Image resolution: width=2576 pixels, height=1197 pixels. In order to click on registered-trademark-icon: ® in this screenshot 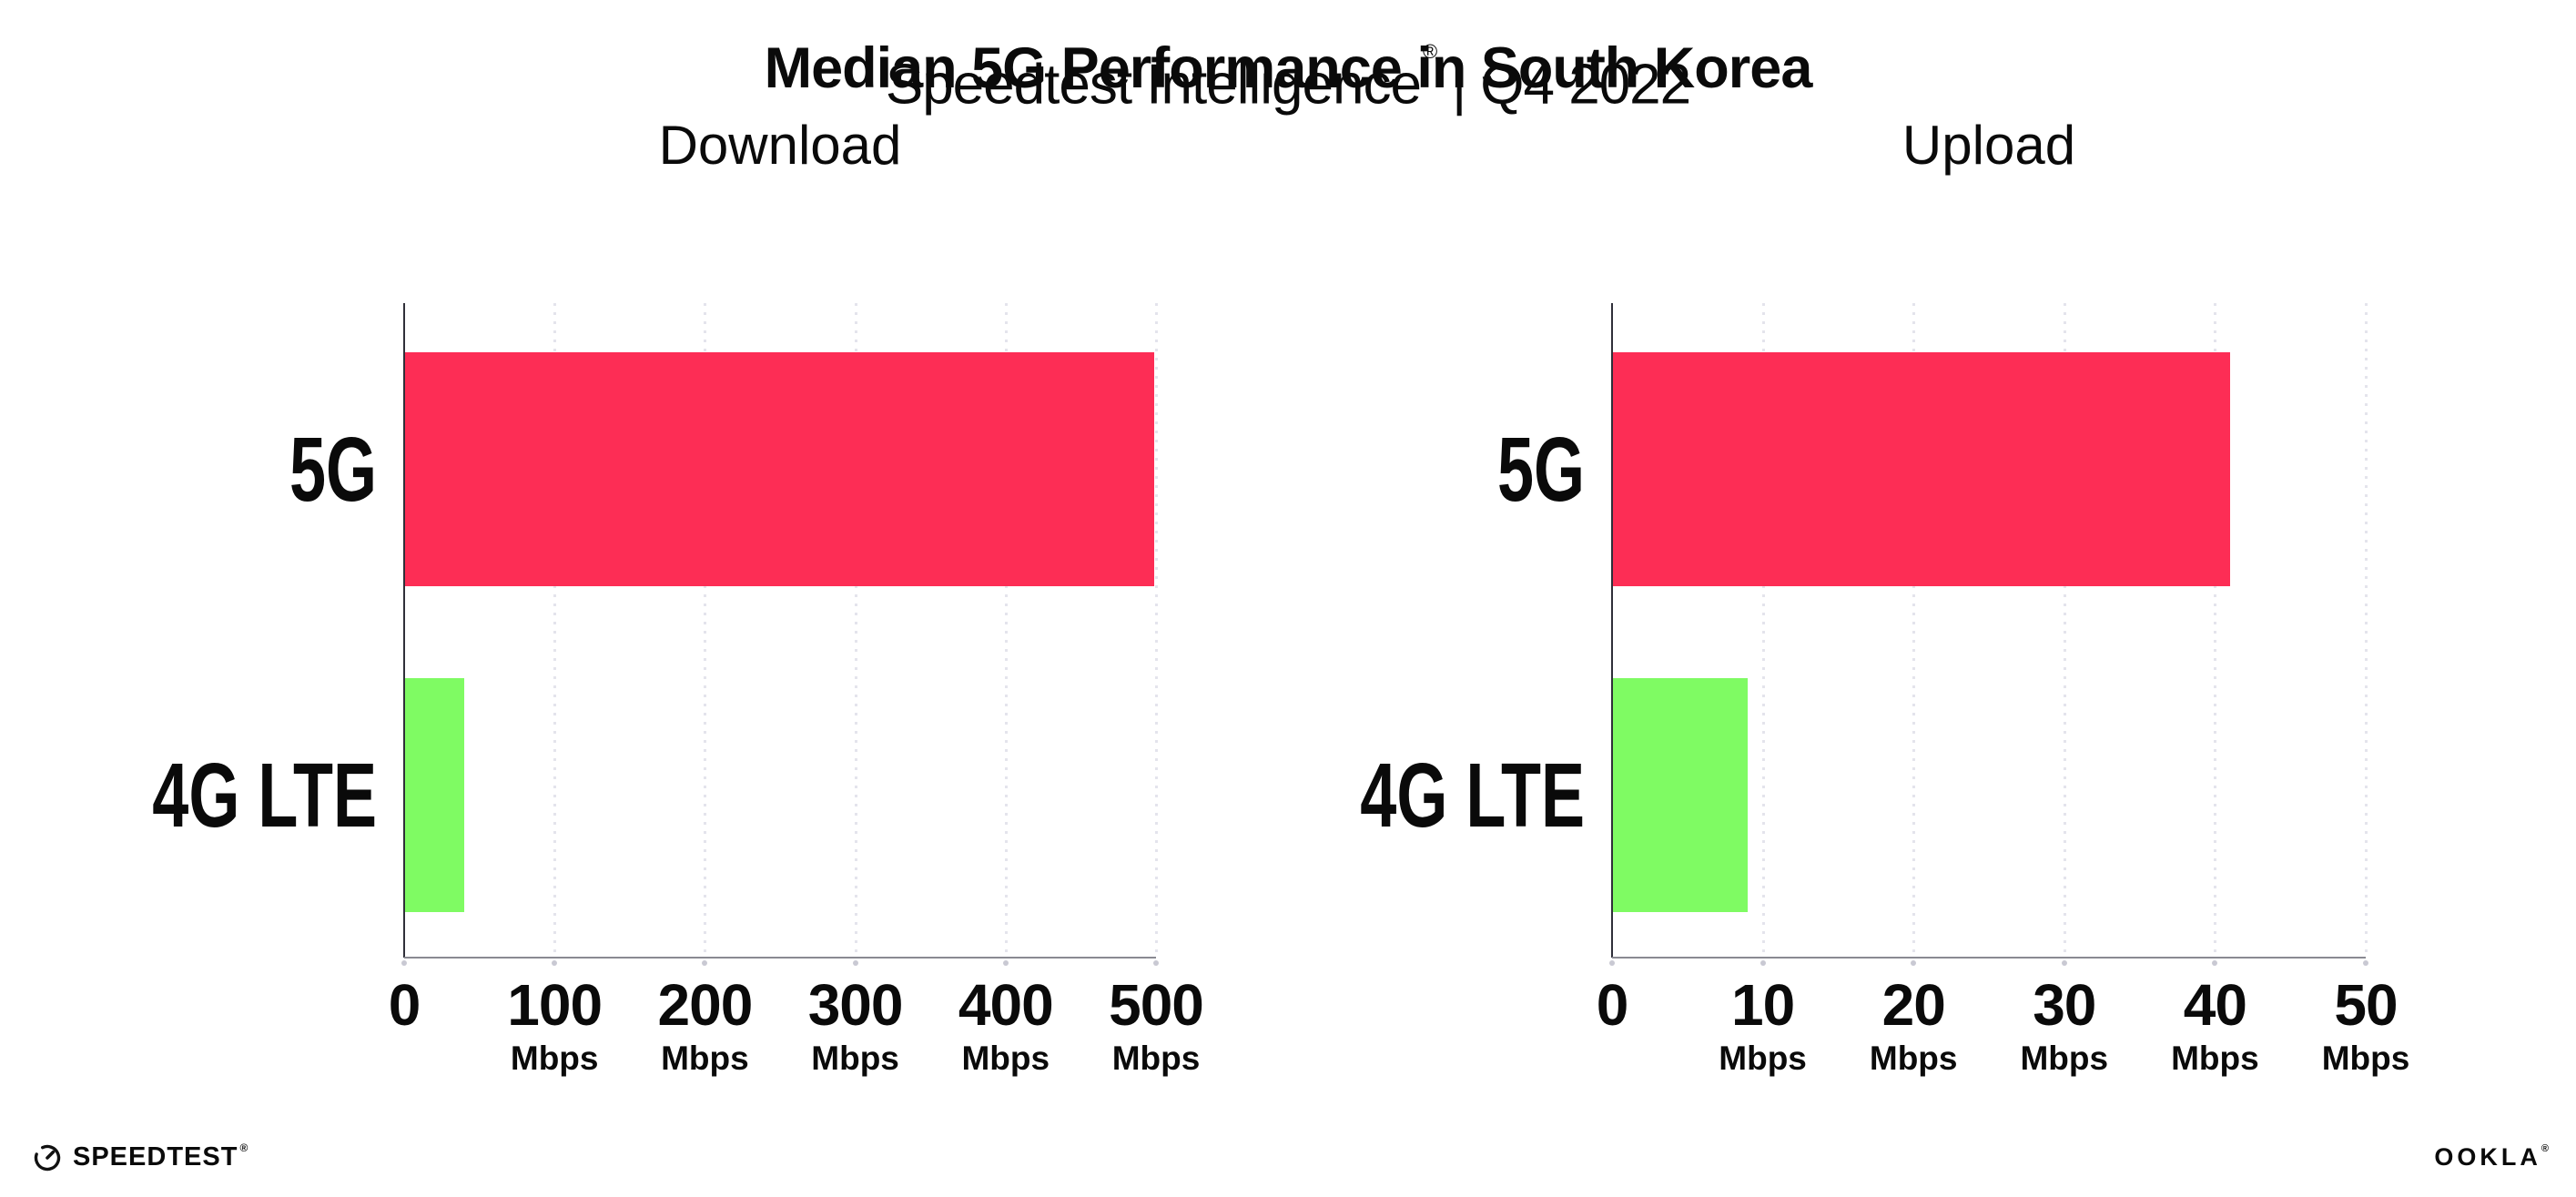, I will do `click(1430, 51)`.